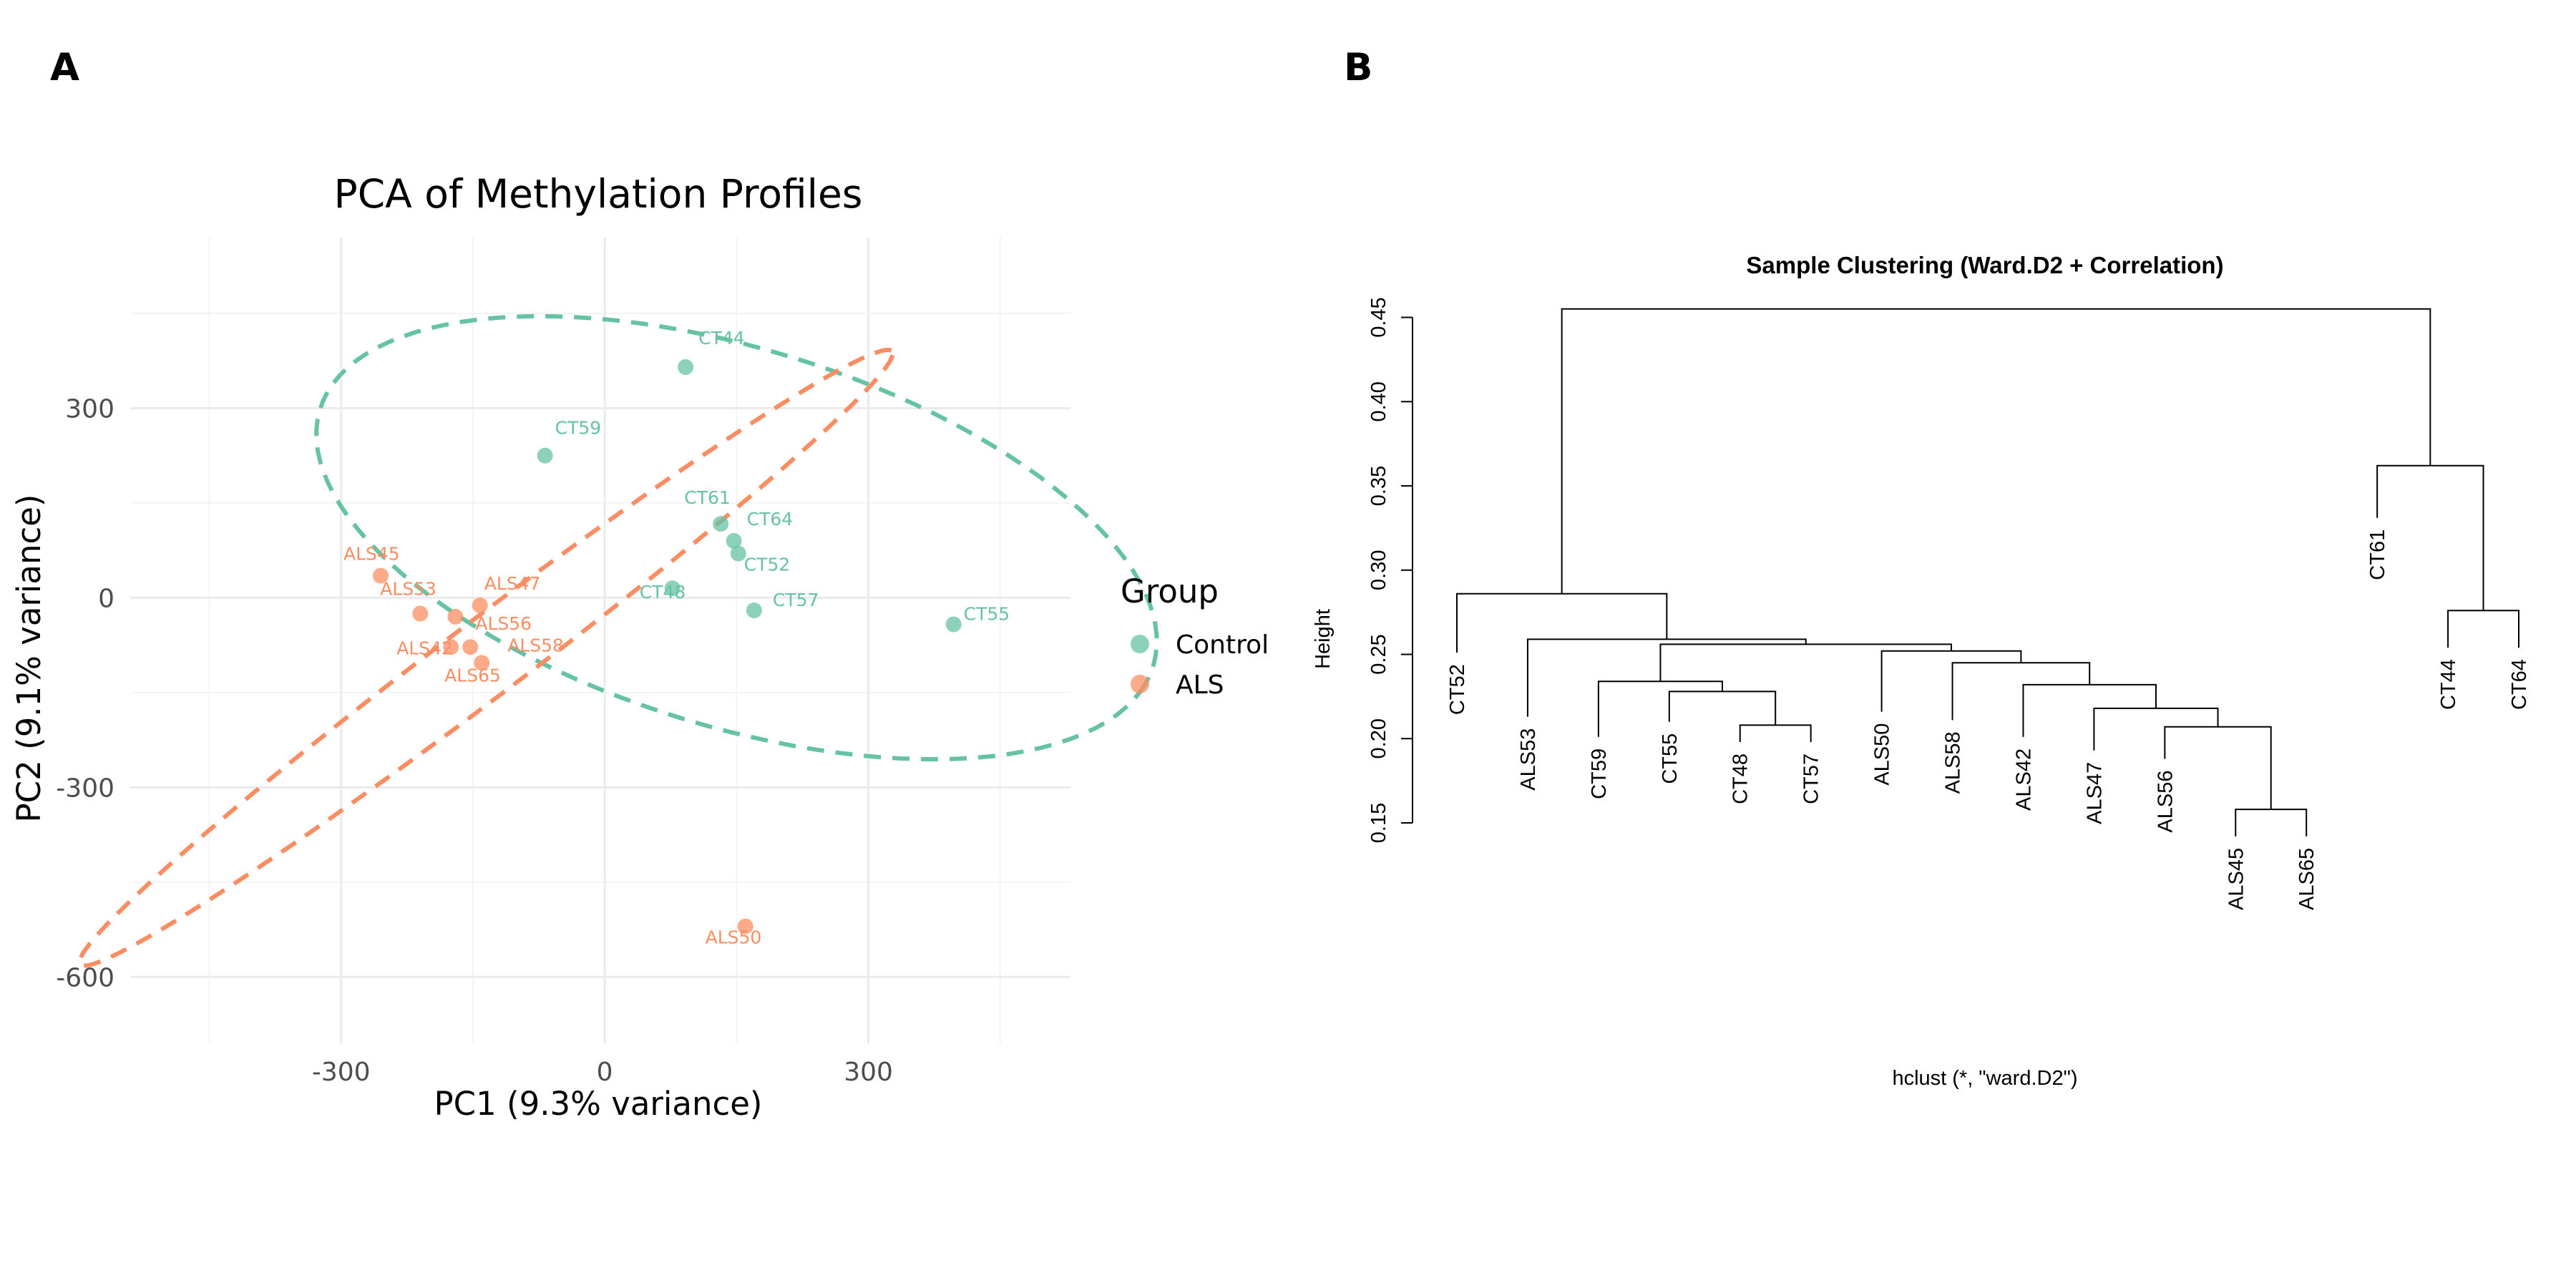 The height and width of the screenshot is (1288, 2576). Describe the element at coordinates (535, 645) in the screenshot. I see `point-label-als58: ALS58` at that location.